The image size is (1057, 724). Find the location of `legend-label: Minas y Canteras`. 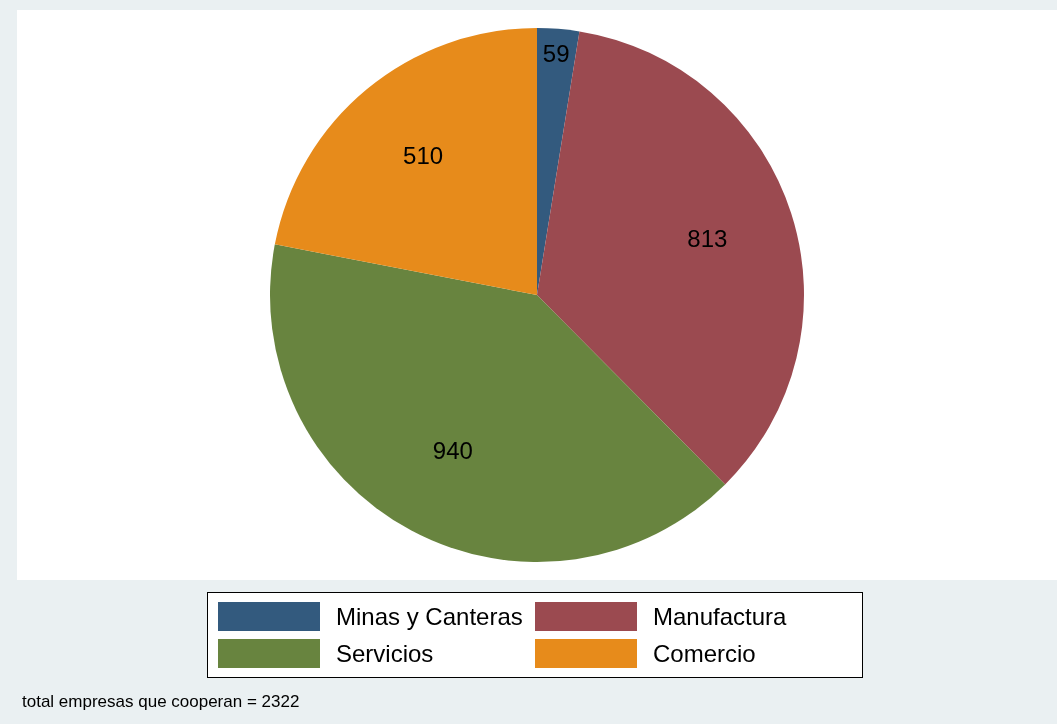

legend-label: Minas y Canteras is located at coordinates (429, 616).